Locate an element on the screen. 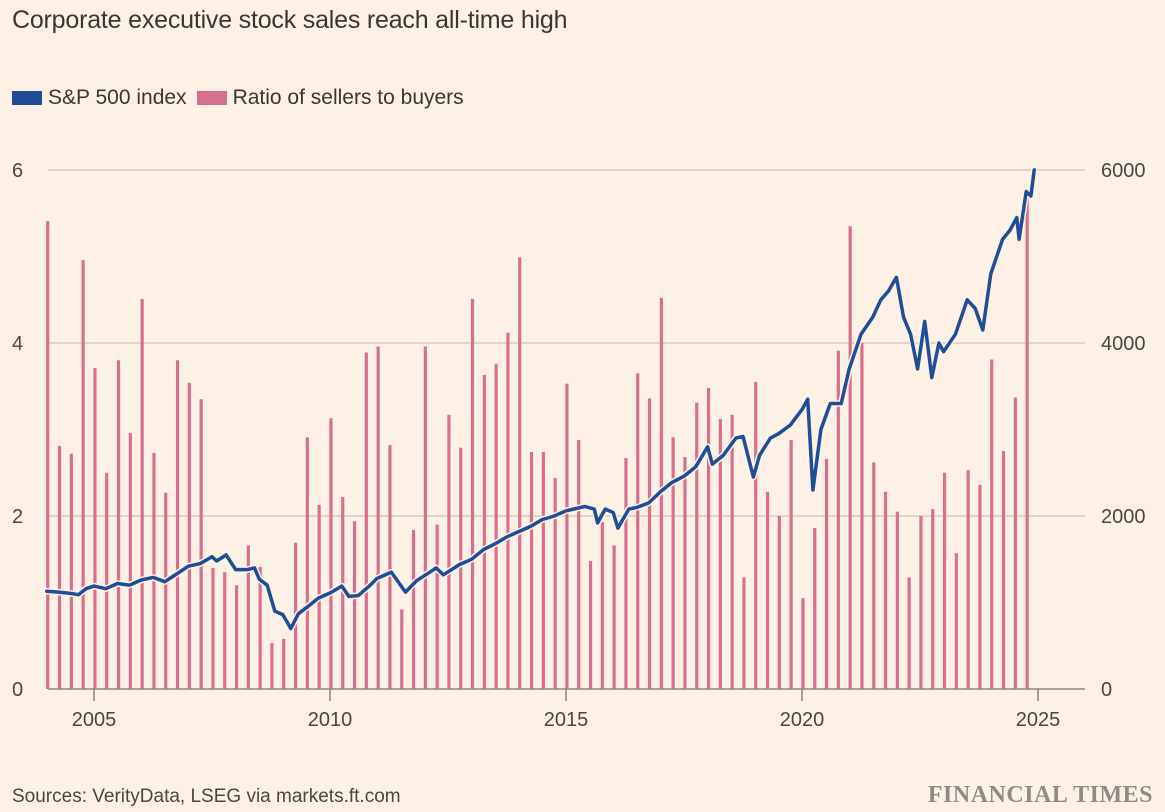 This screenshot has width=1165, height=812. x-tick-label: 2005 is located at coordinates (94, 720).